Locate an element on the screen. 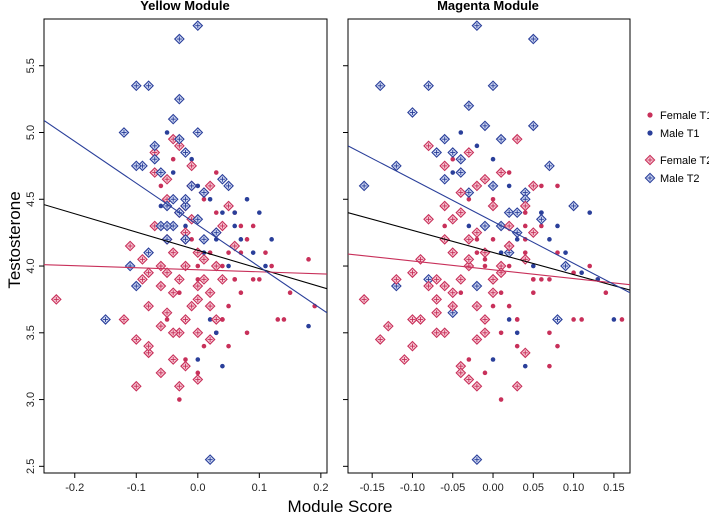 This screenshot has height=521, width=709. legend-diamond-male is located at coordinates (650, 178).